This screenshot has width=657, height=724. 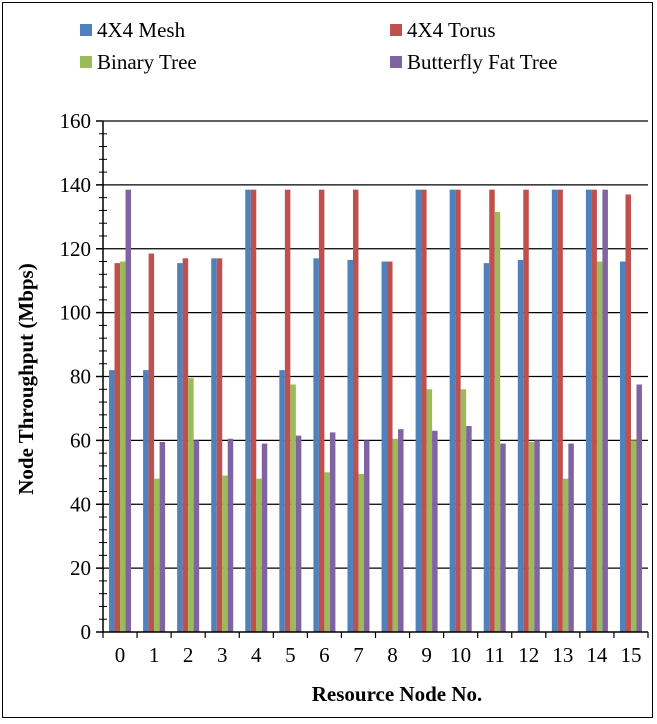 What do you see at coordinates (358, 655) in the screenshot?
I see `x-tick-label: 7` at bounding box center [358, 655].